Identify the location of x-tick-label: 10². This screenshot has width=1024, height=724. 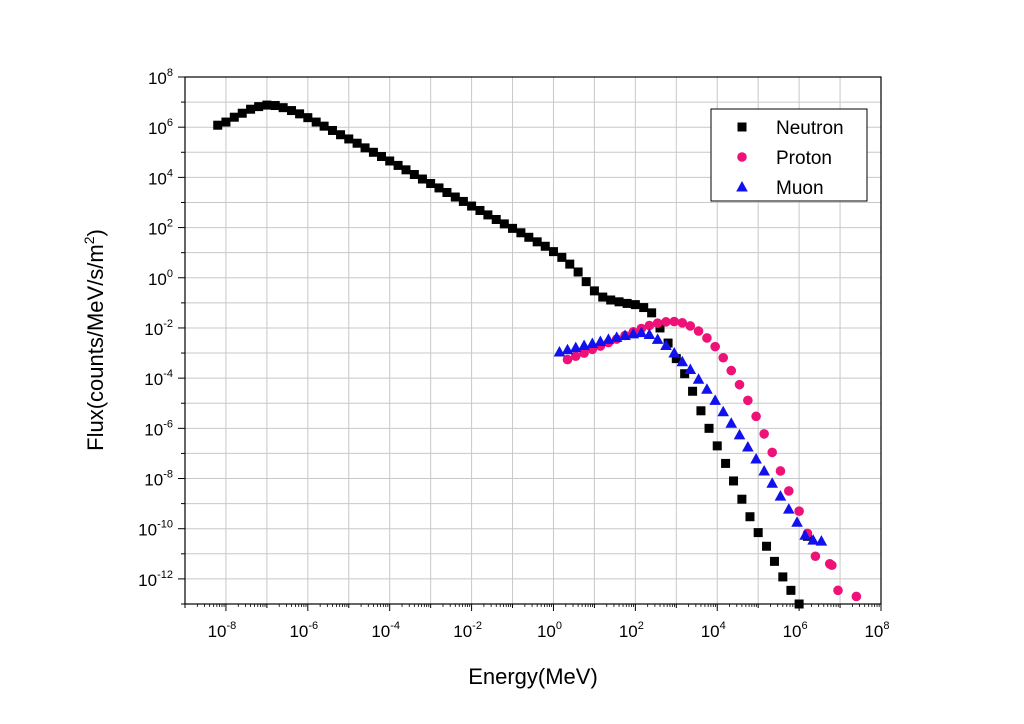
(631, 630).